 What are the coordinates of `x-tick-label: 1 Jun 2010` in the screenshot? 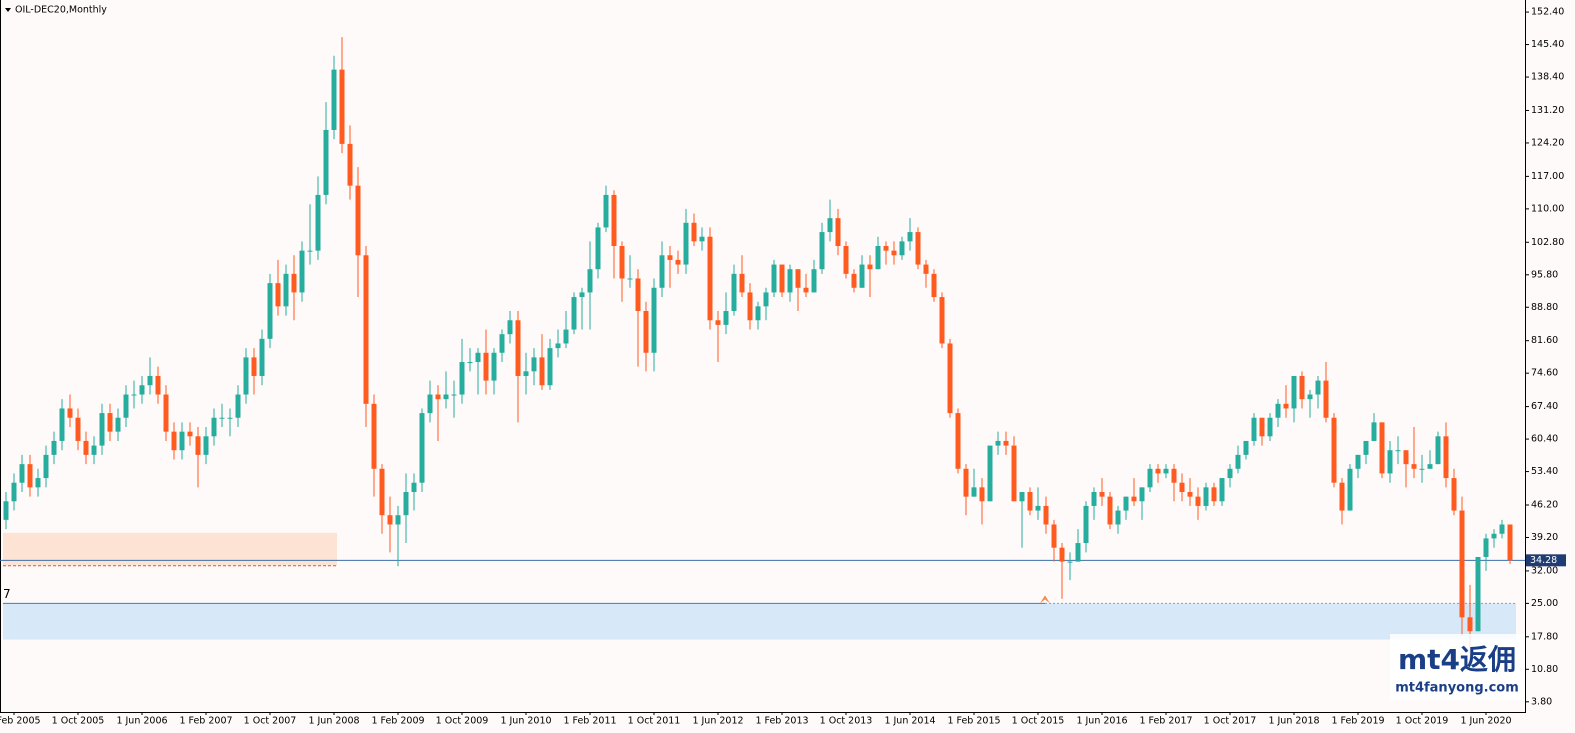 It's located at (525, 721).